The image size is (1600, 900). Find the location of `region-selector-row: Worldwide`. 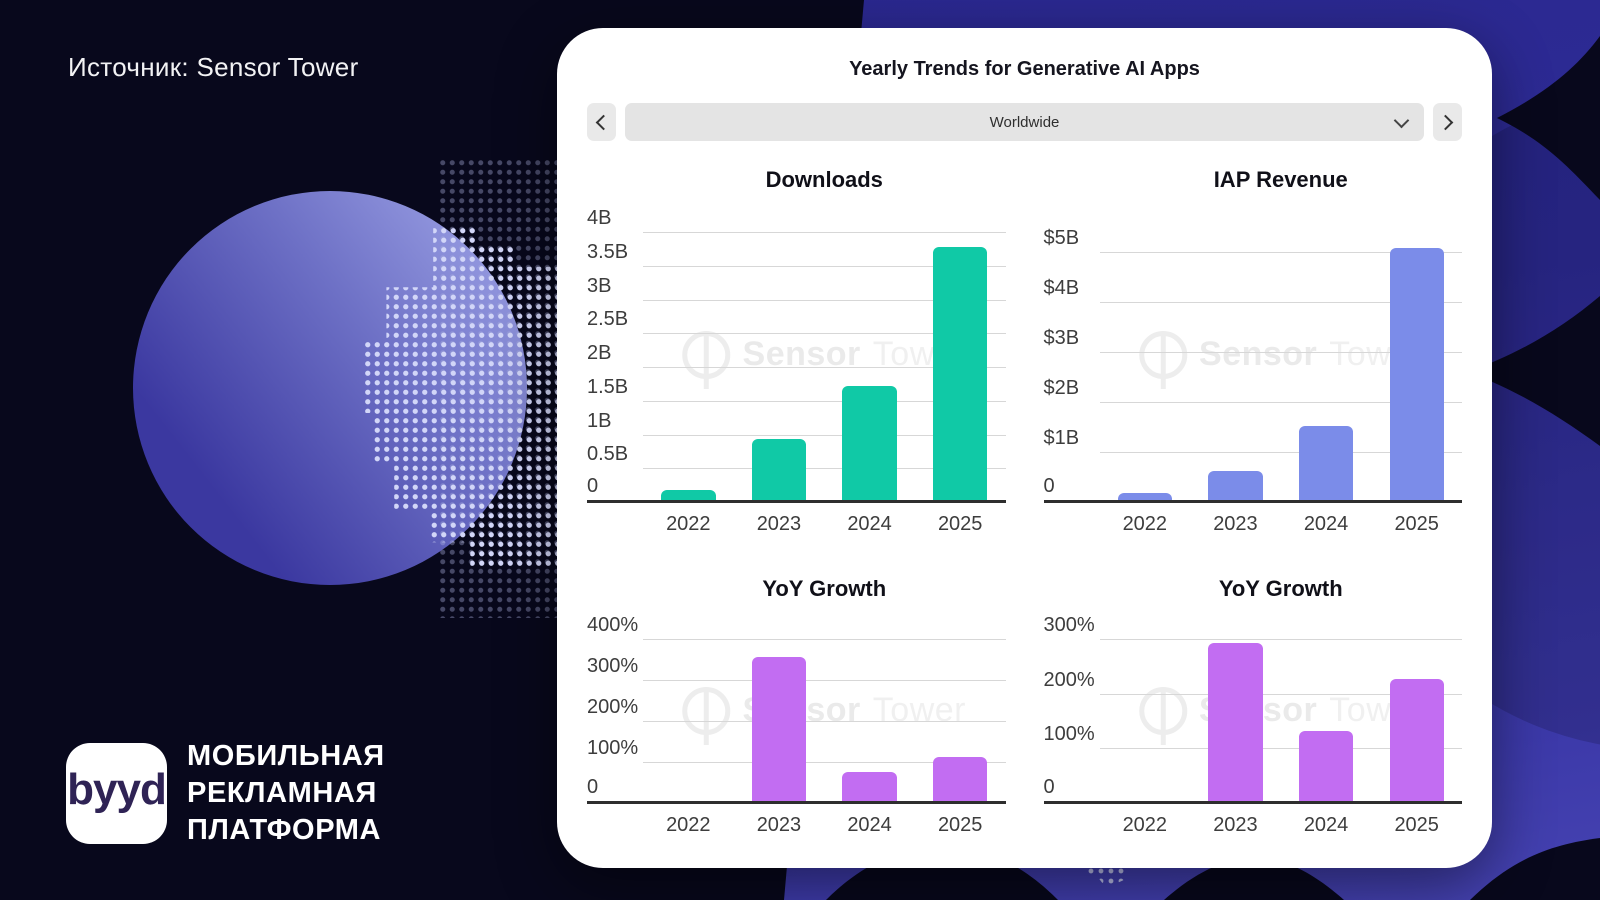

region-selector-row: Worldwide is located at coordinates (1024, 122).